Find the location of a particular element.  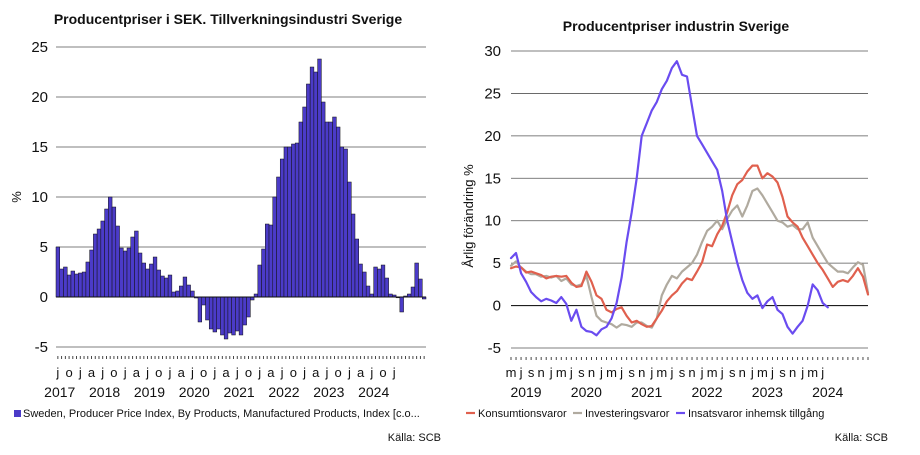

left-year-label: 2024 is located at coordinates (373, 392).